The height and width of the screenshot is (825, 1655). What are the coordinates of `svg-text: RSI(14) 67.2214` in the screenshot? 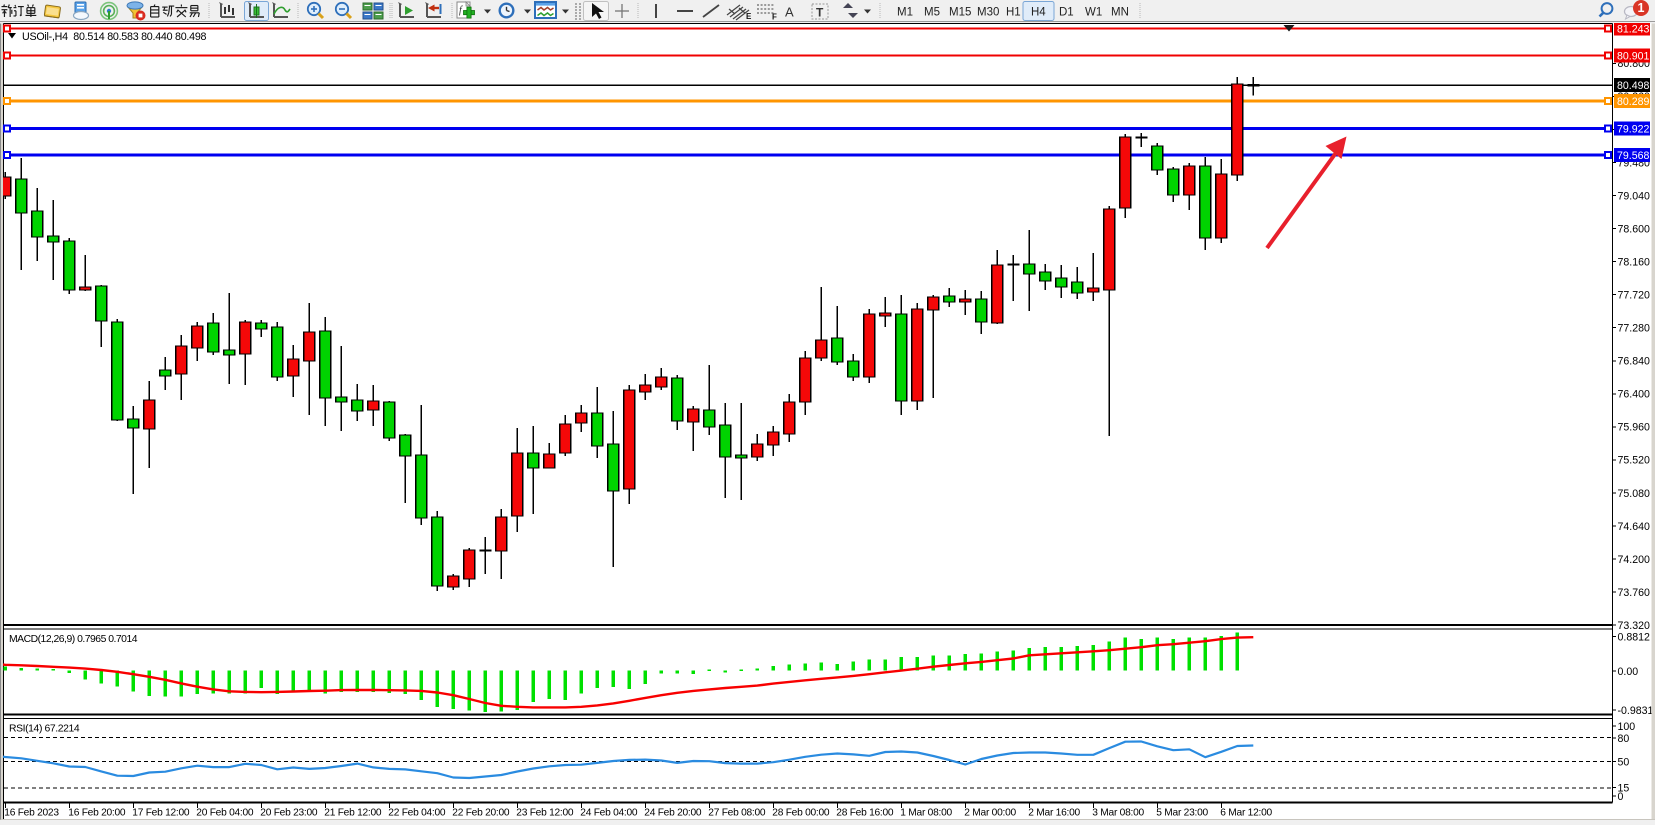 It's located at (44, 729).